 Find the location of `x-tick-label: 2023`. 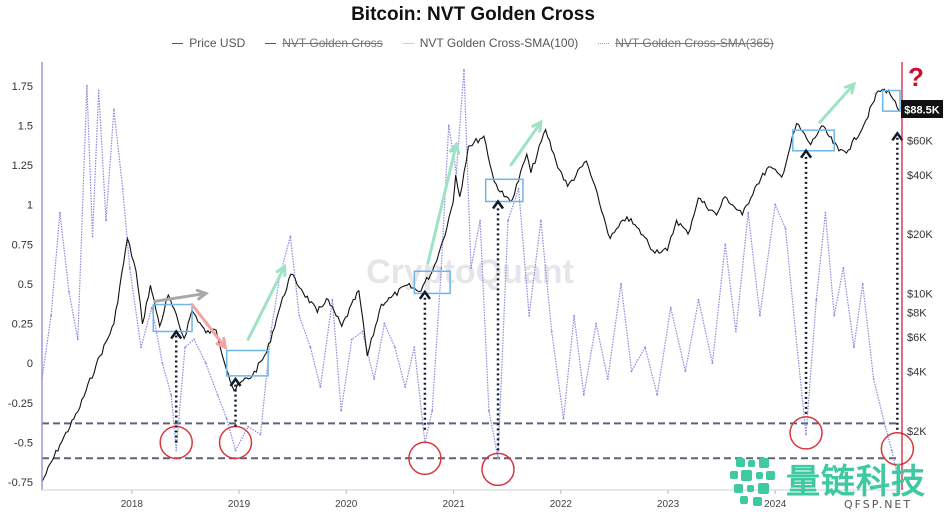

x-tick-label: 2023 is located at coordinates (668, 504).